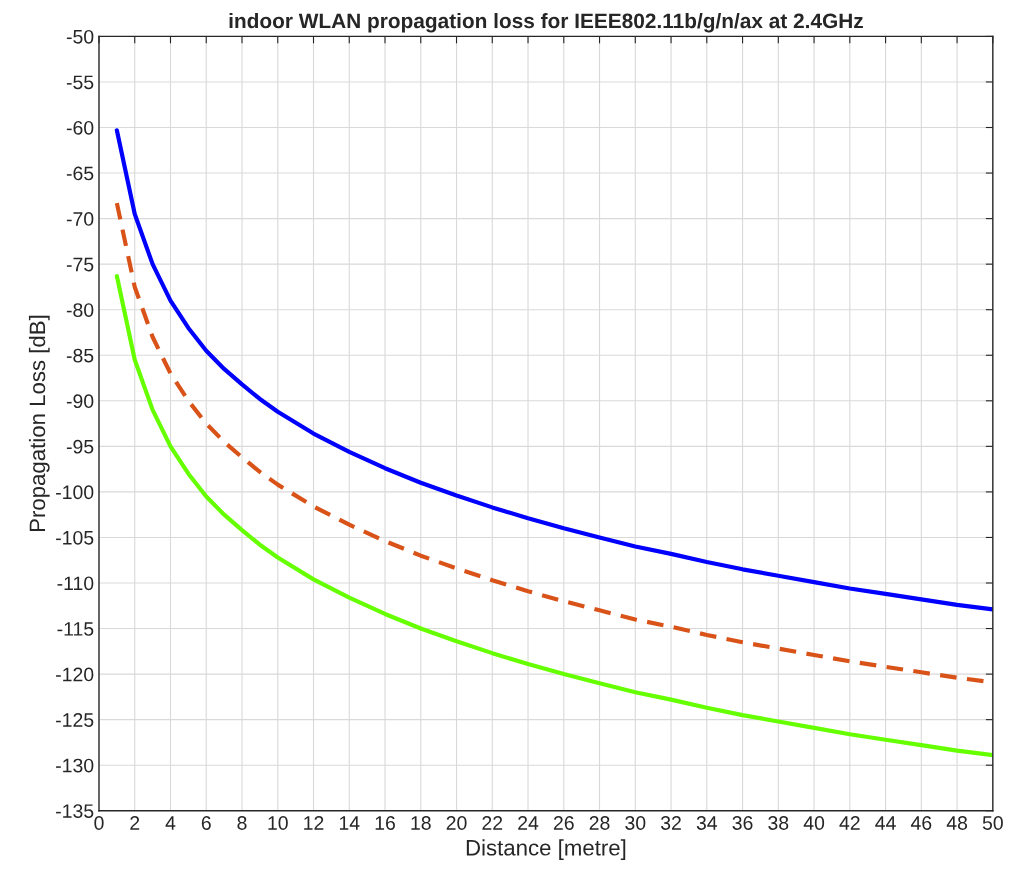 Image resolution: width=1010 pixels, height=888 pixels. Describe the element at coordinates (742, 823) in the screenshot. I see `x-tick-label: 36` at that location.